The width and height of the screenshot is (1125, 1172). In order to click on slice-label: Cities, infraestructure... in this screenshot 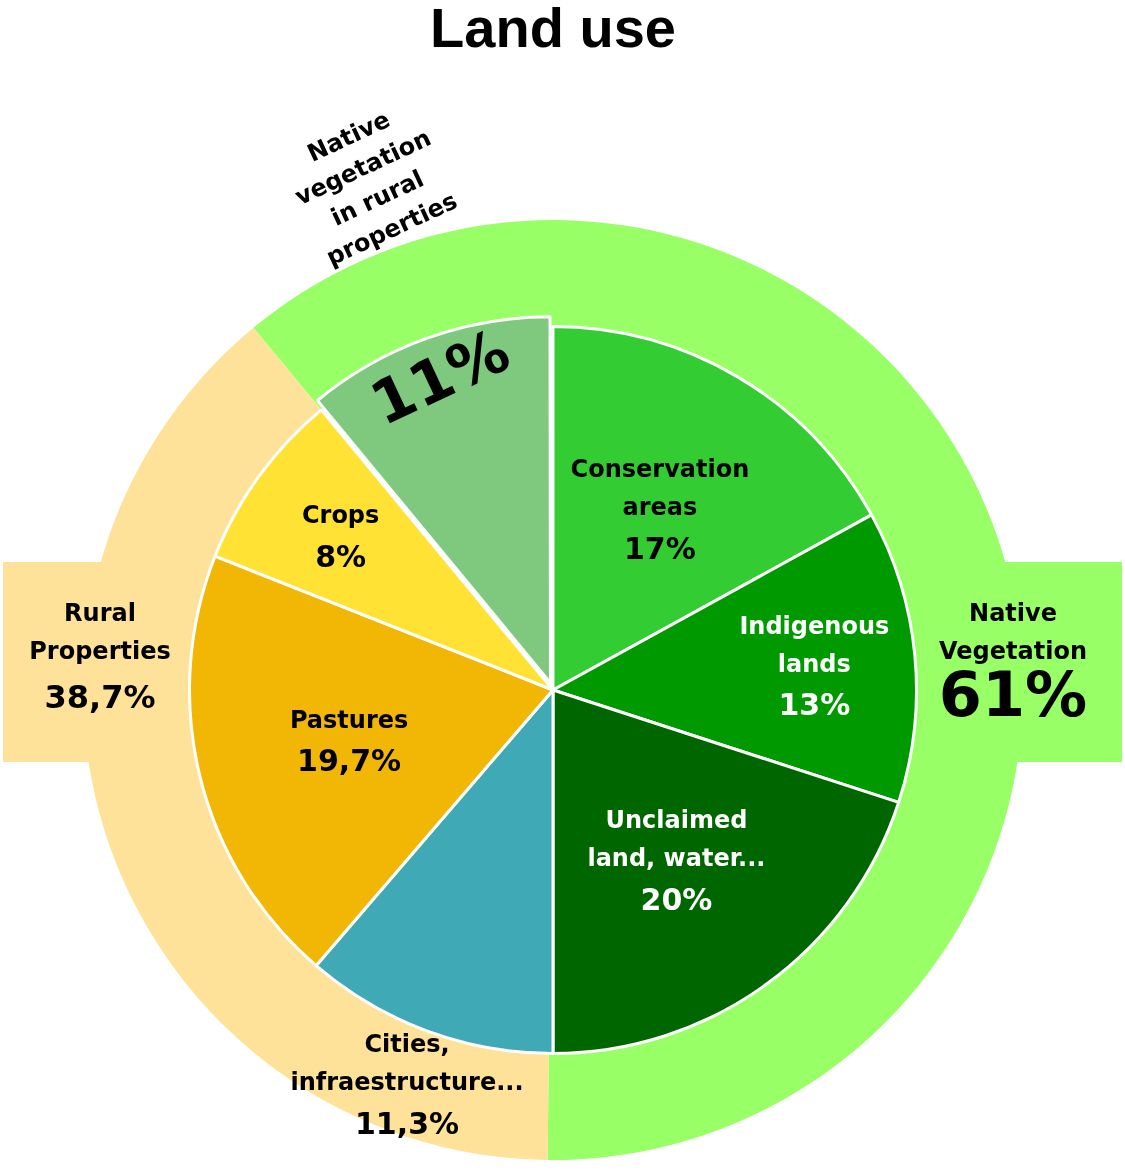, I will do `click(407, 1063)`.